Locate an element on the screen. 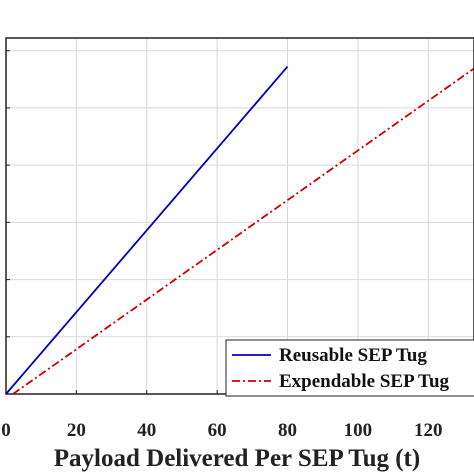 The width and height of the screenshot is (474, 474). legend-box is located at coordinates (349, 368).